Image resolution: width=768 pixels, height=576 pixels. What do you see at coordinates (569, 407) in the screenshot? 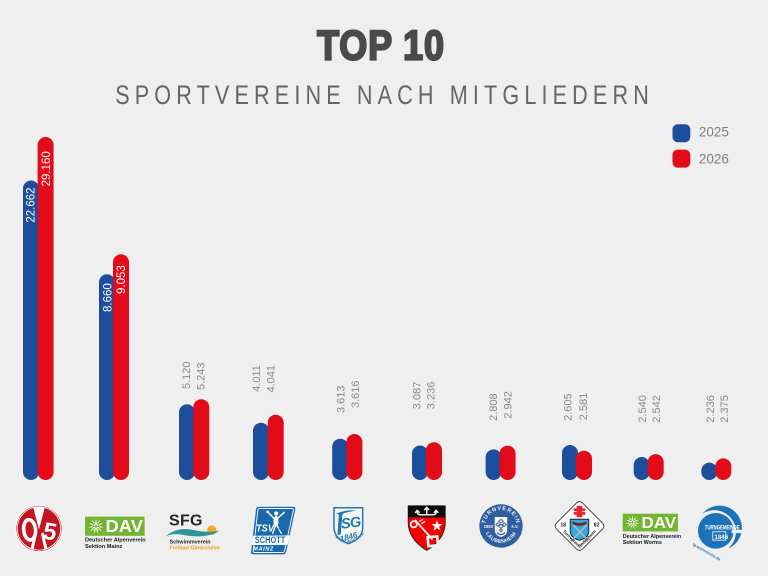
I see `svg-text: 2.605` at bounding box center [569, 407].